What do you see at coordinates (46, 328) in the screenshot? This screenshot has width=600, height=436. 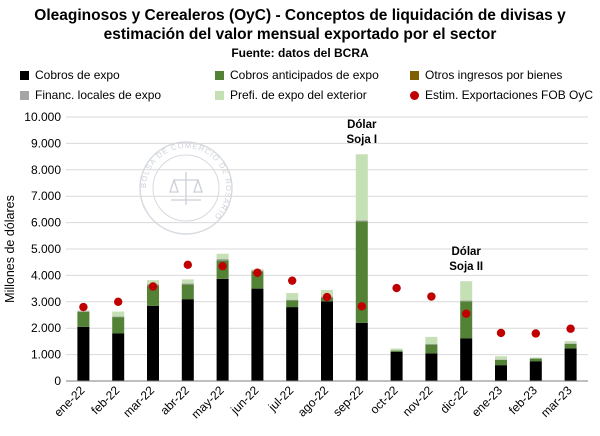 I see `y-tick-label: 2.000` at bounding box center [46, 328].